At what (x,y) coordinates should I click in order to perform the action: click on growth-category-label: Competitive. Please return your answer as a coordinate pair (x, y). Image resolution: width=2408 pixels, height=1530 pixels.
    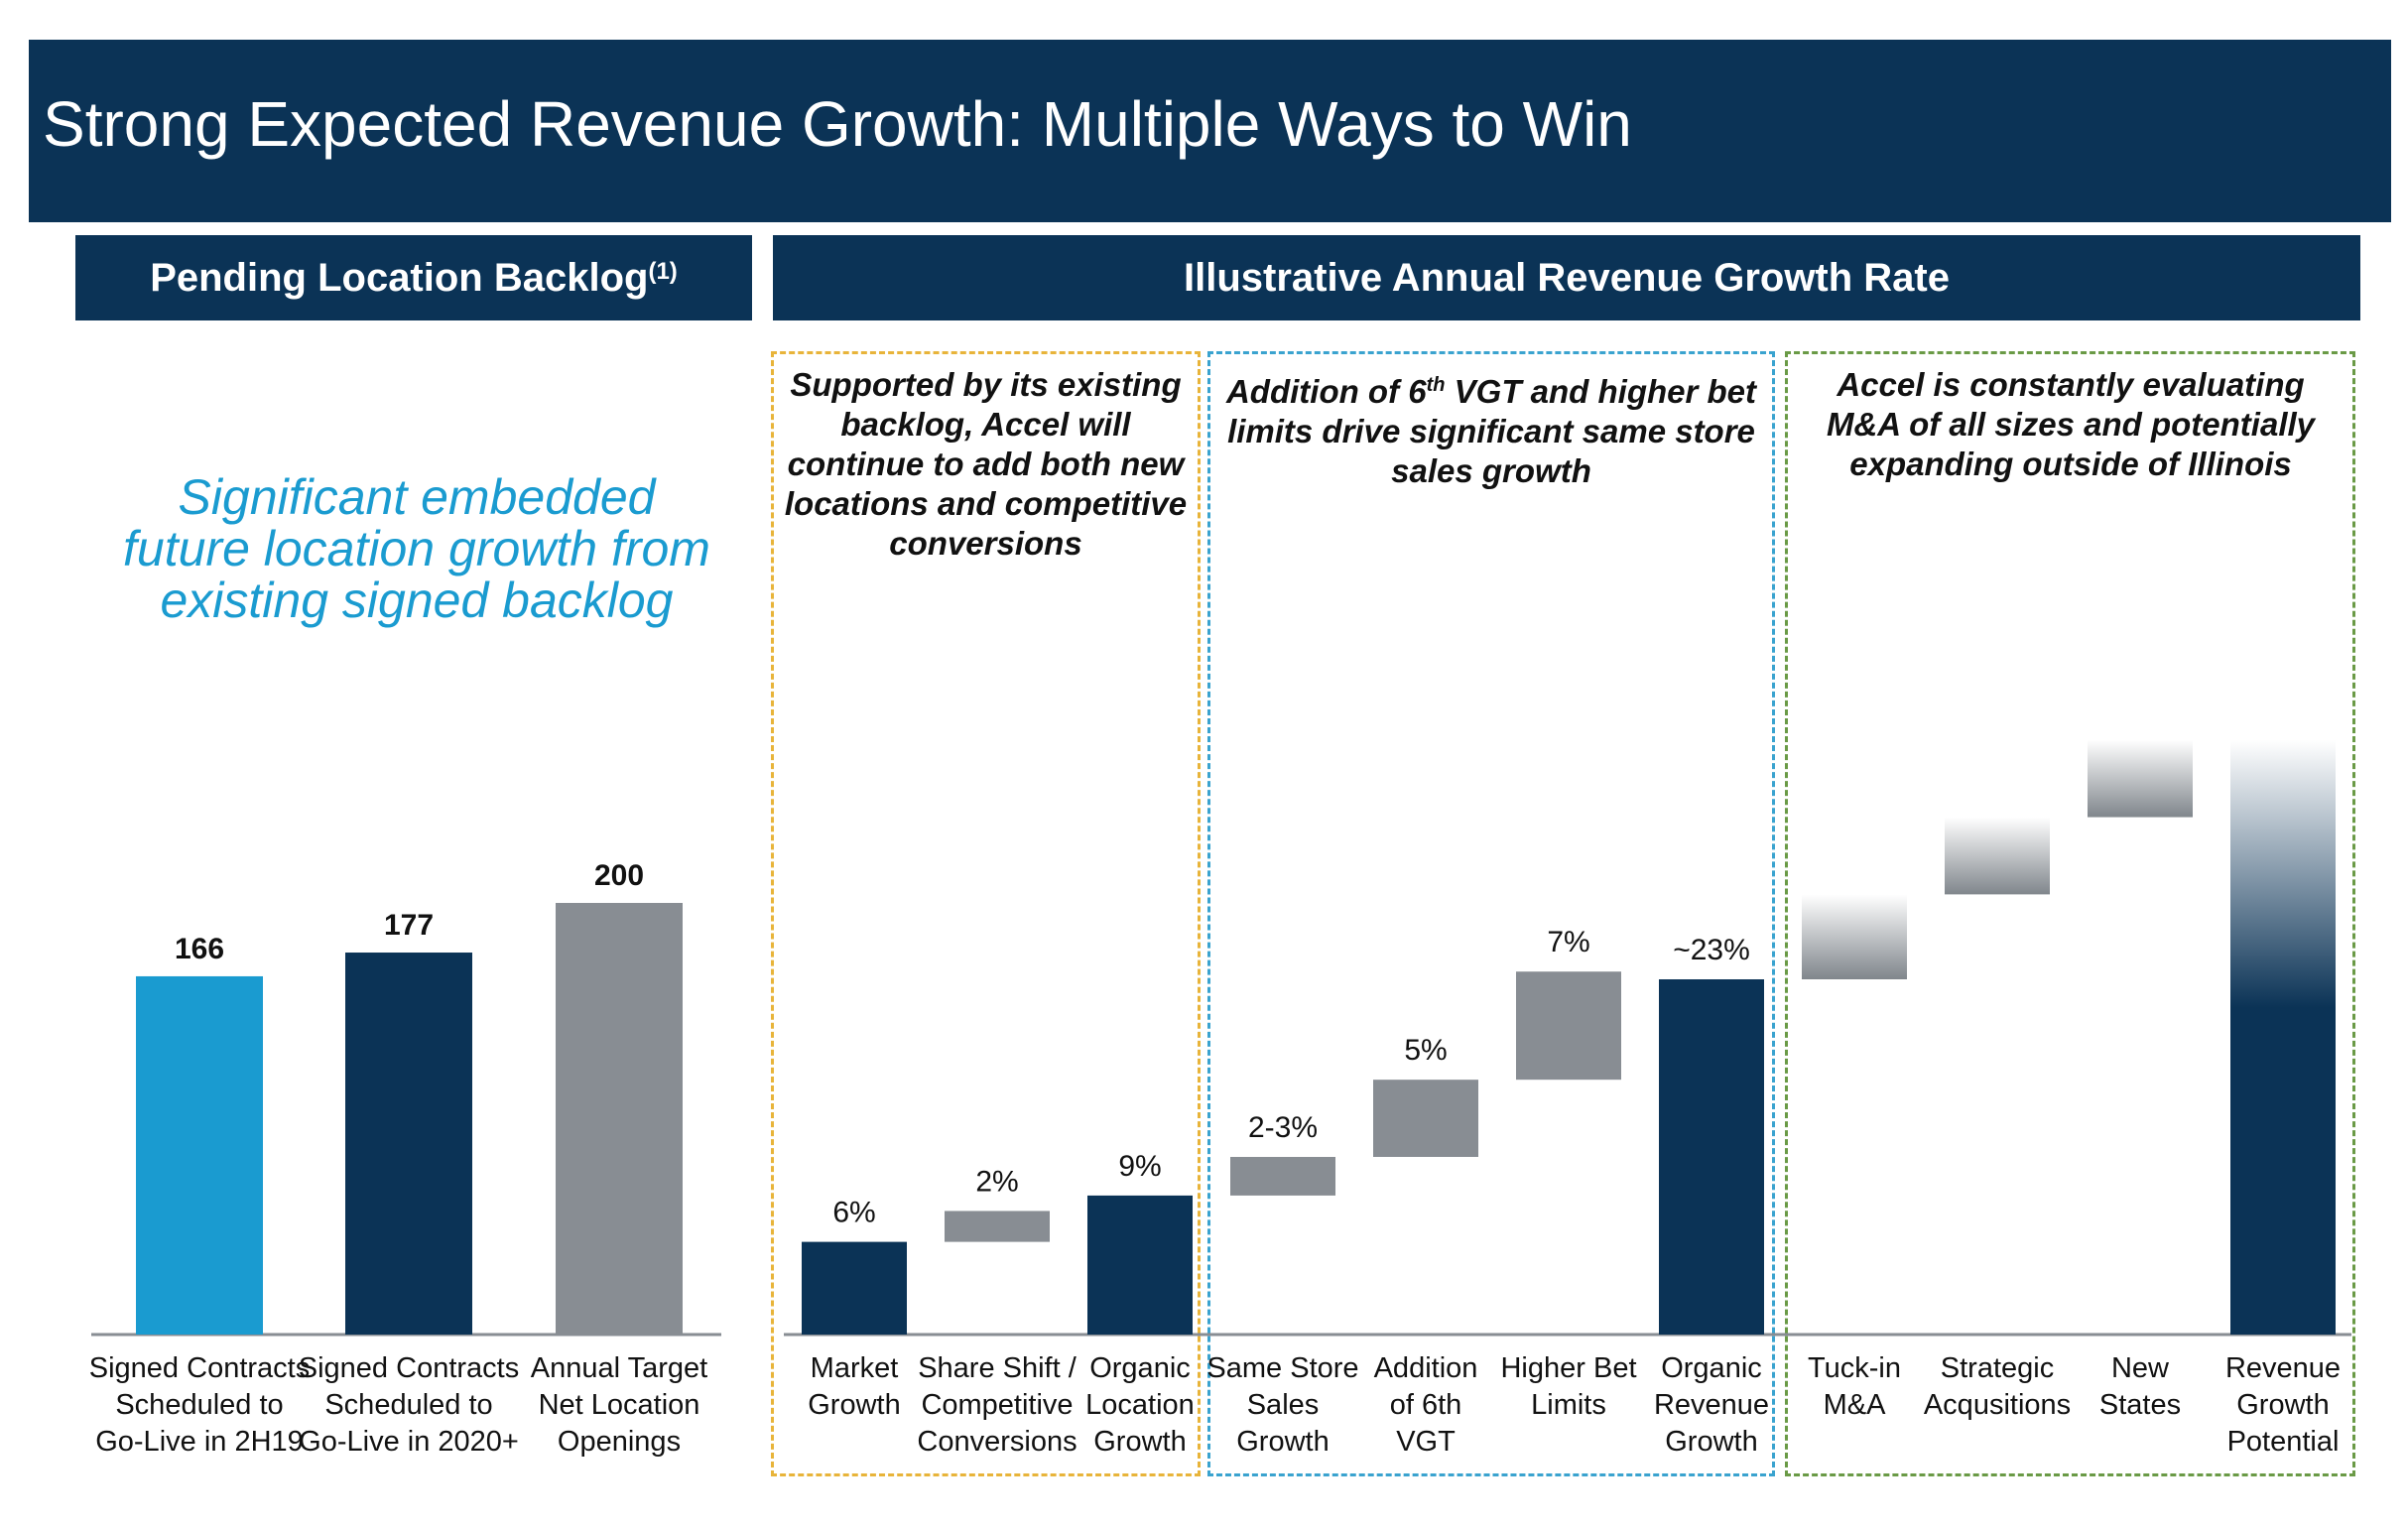
    Looking at the image, I should click on (997, 1405).